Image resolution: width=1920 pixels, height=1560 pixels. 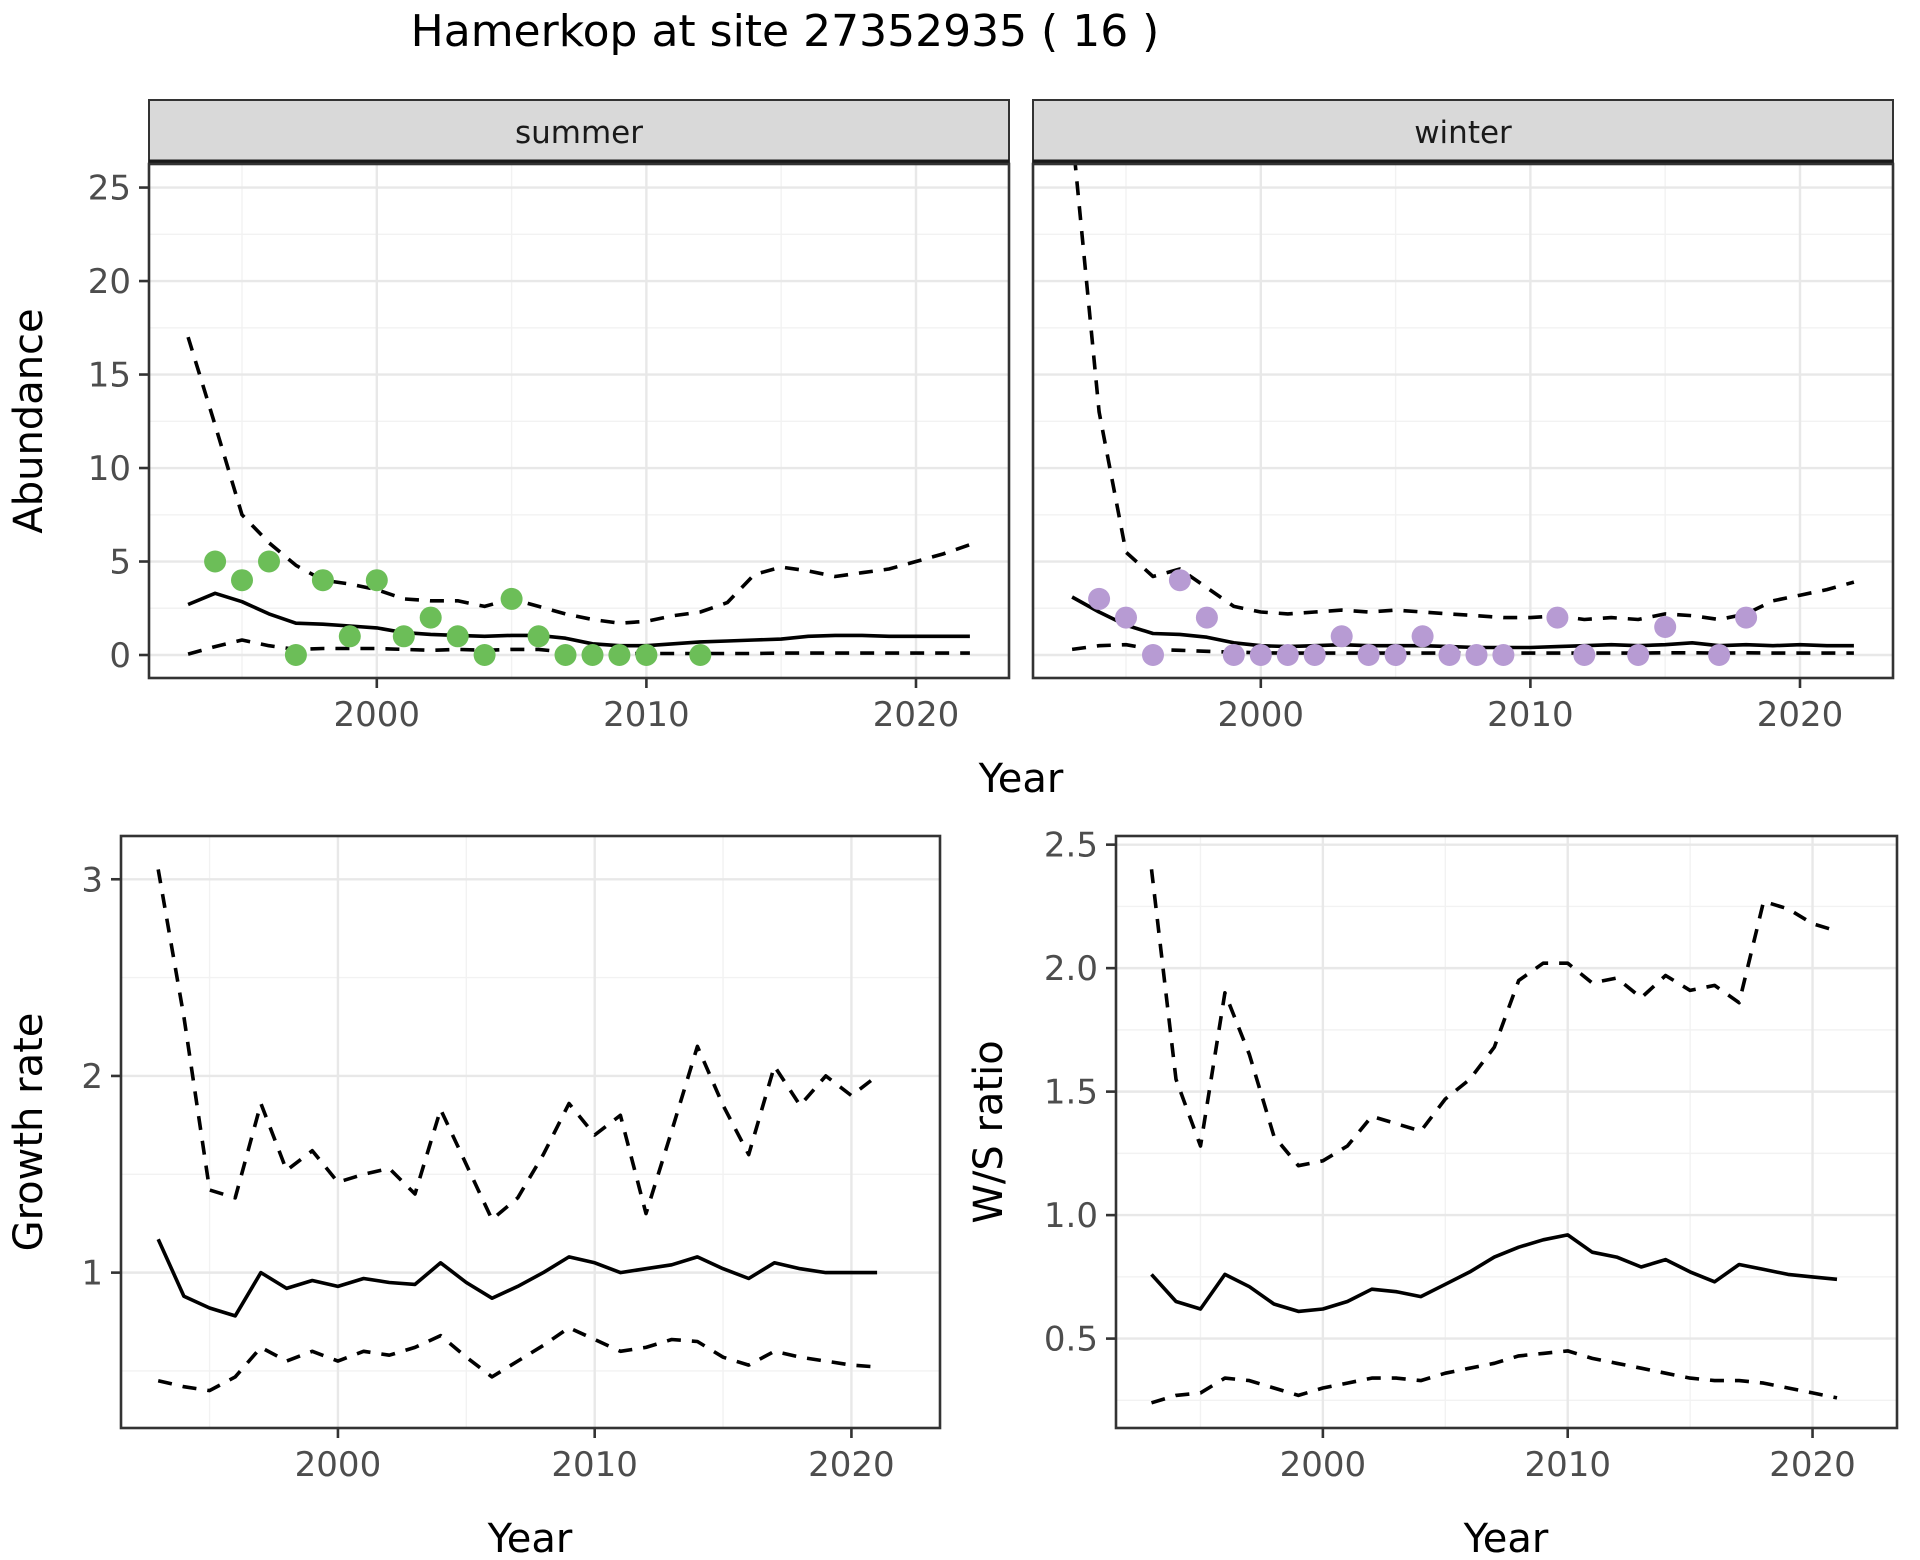 What do you see at coordinates (989, 1131) in the screenshot?
I see `ws-ratio-y-axis-title: W/S ratio` at bounding box center [989, 1131].